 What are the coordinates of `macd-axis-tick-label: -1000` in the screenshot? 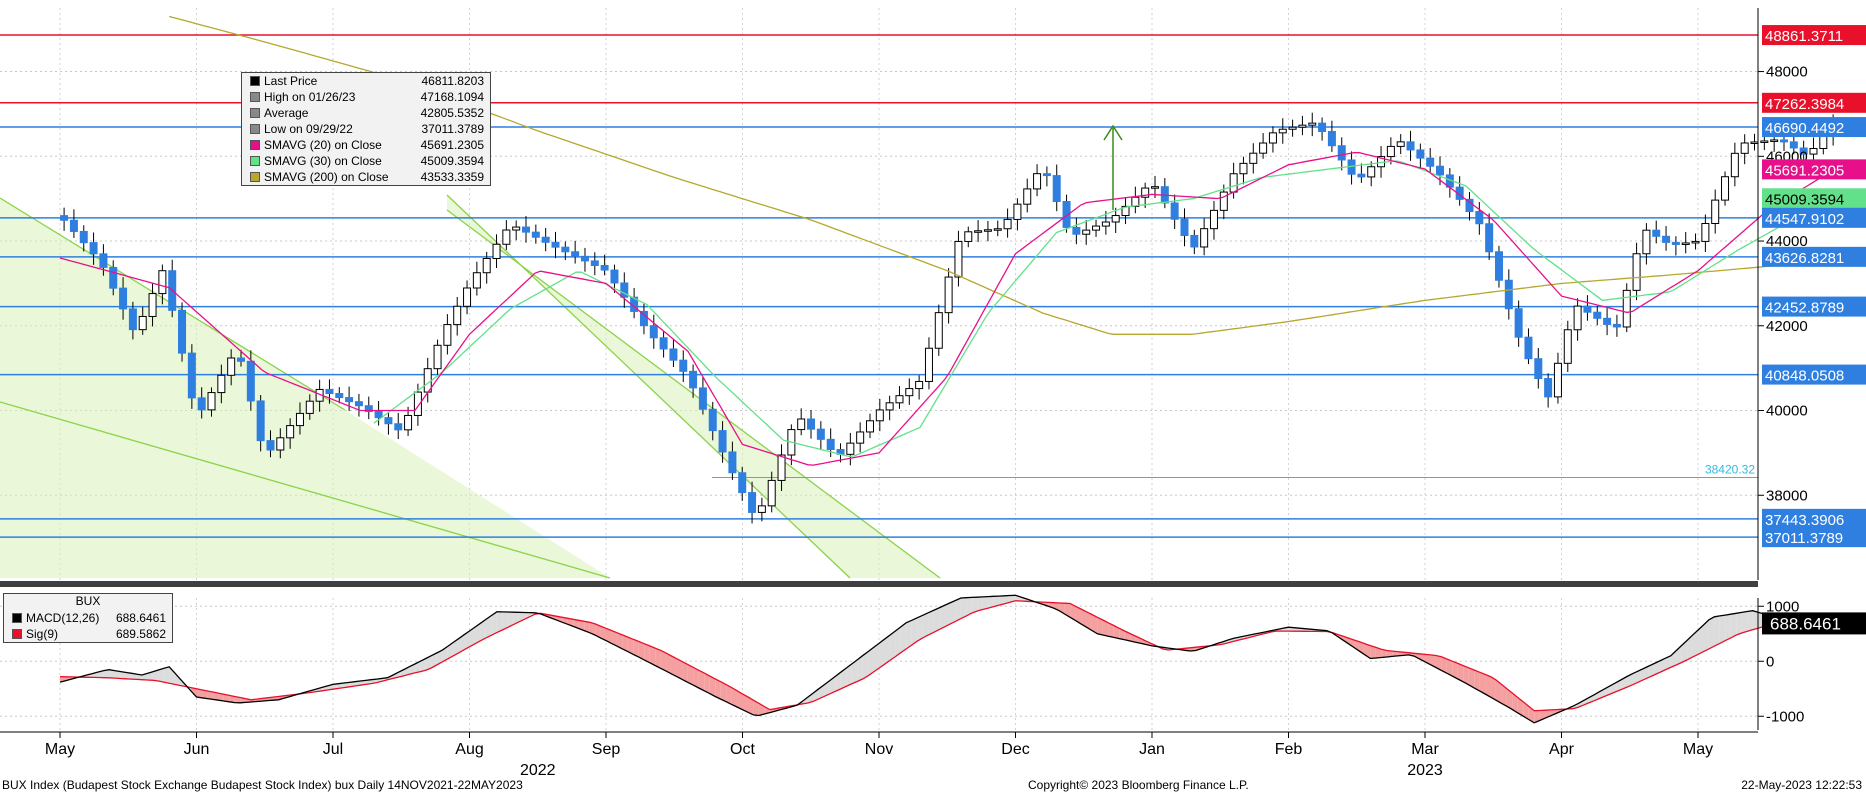 It's located at (1785, 716).